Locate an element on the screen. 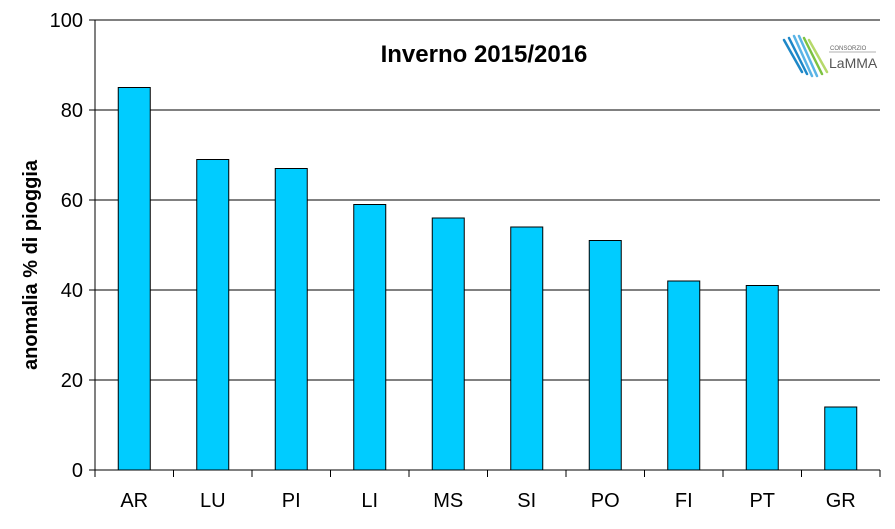  bar-po is located at coordinates (605, 355).